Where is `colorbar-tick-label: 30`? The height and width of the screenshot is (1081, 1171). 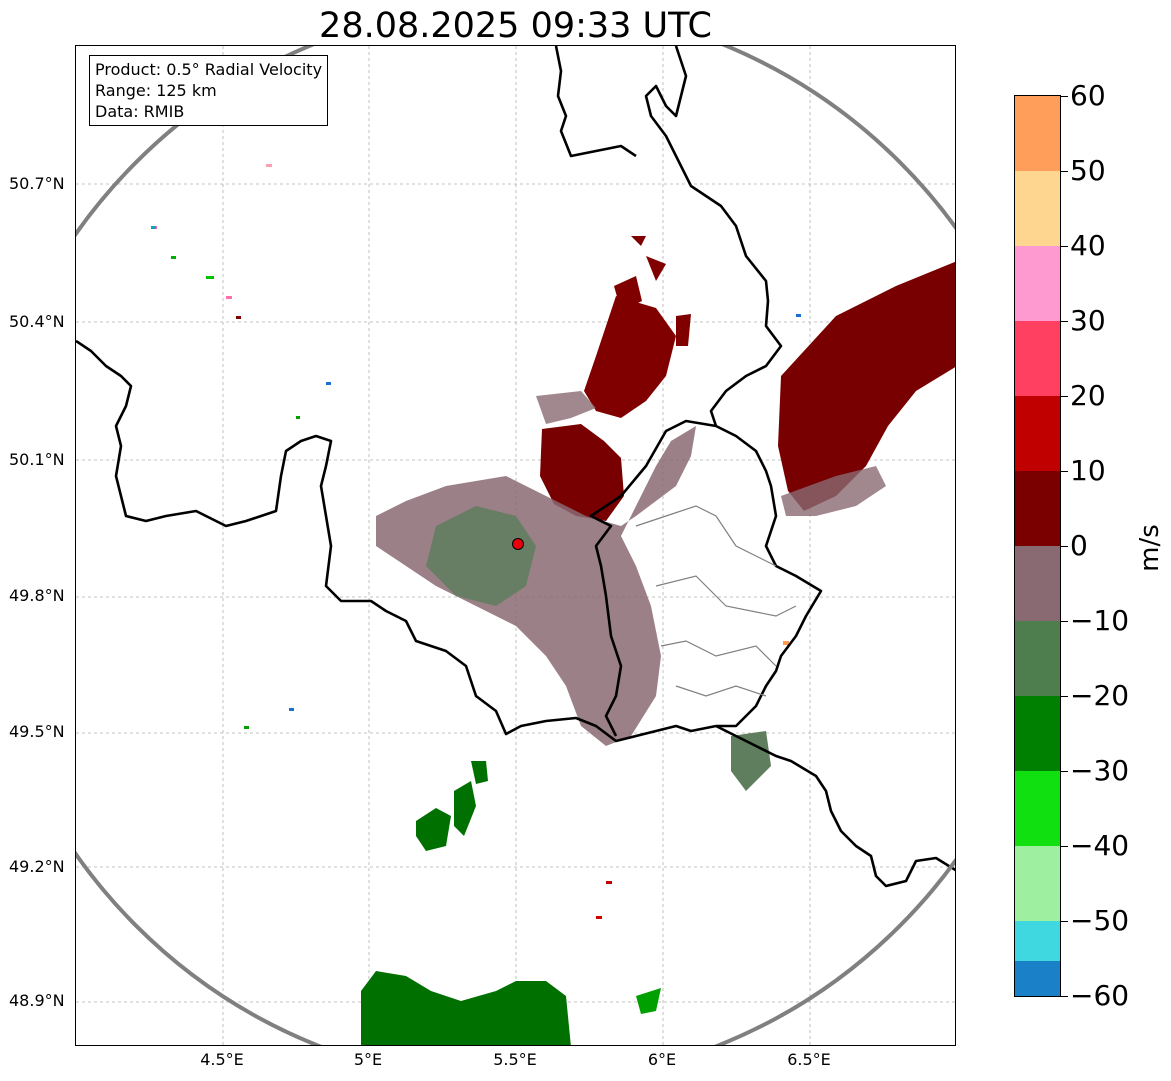 colorbar-tick-label: 30 is located at coordinates (1088, 320).